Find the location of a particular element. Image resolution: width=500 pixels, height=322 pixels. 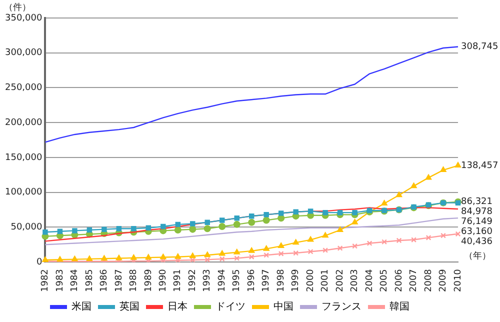

x-tick-label: 1999 is located at coordinates (296, 280).